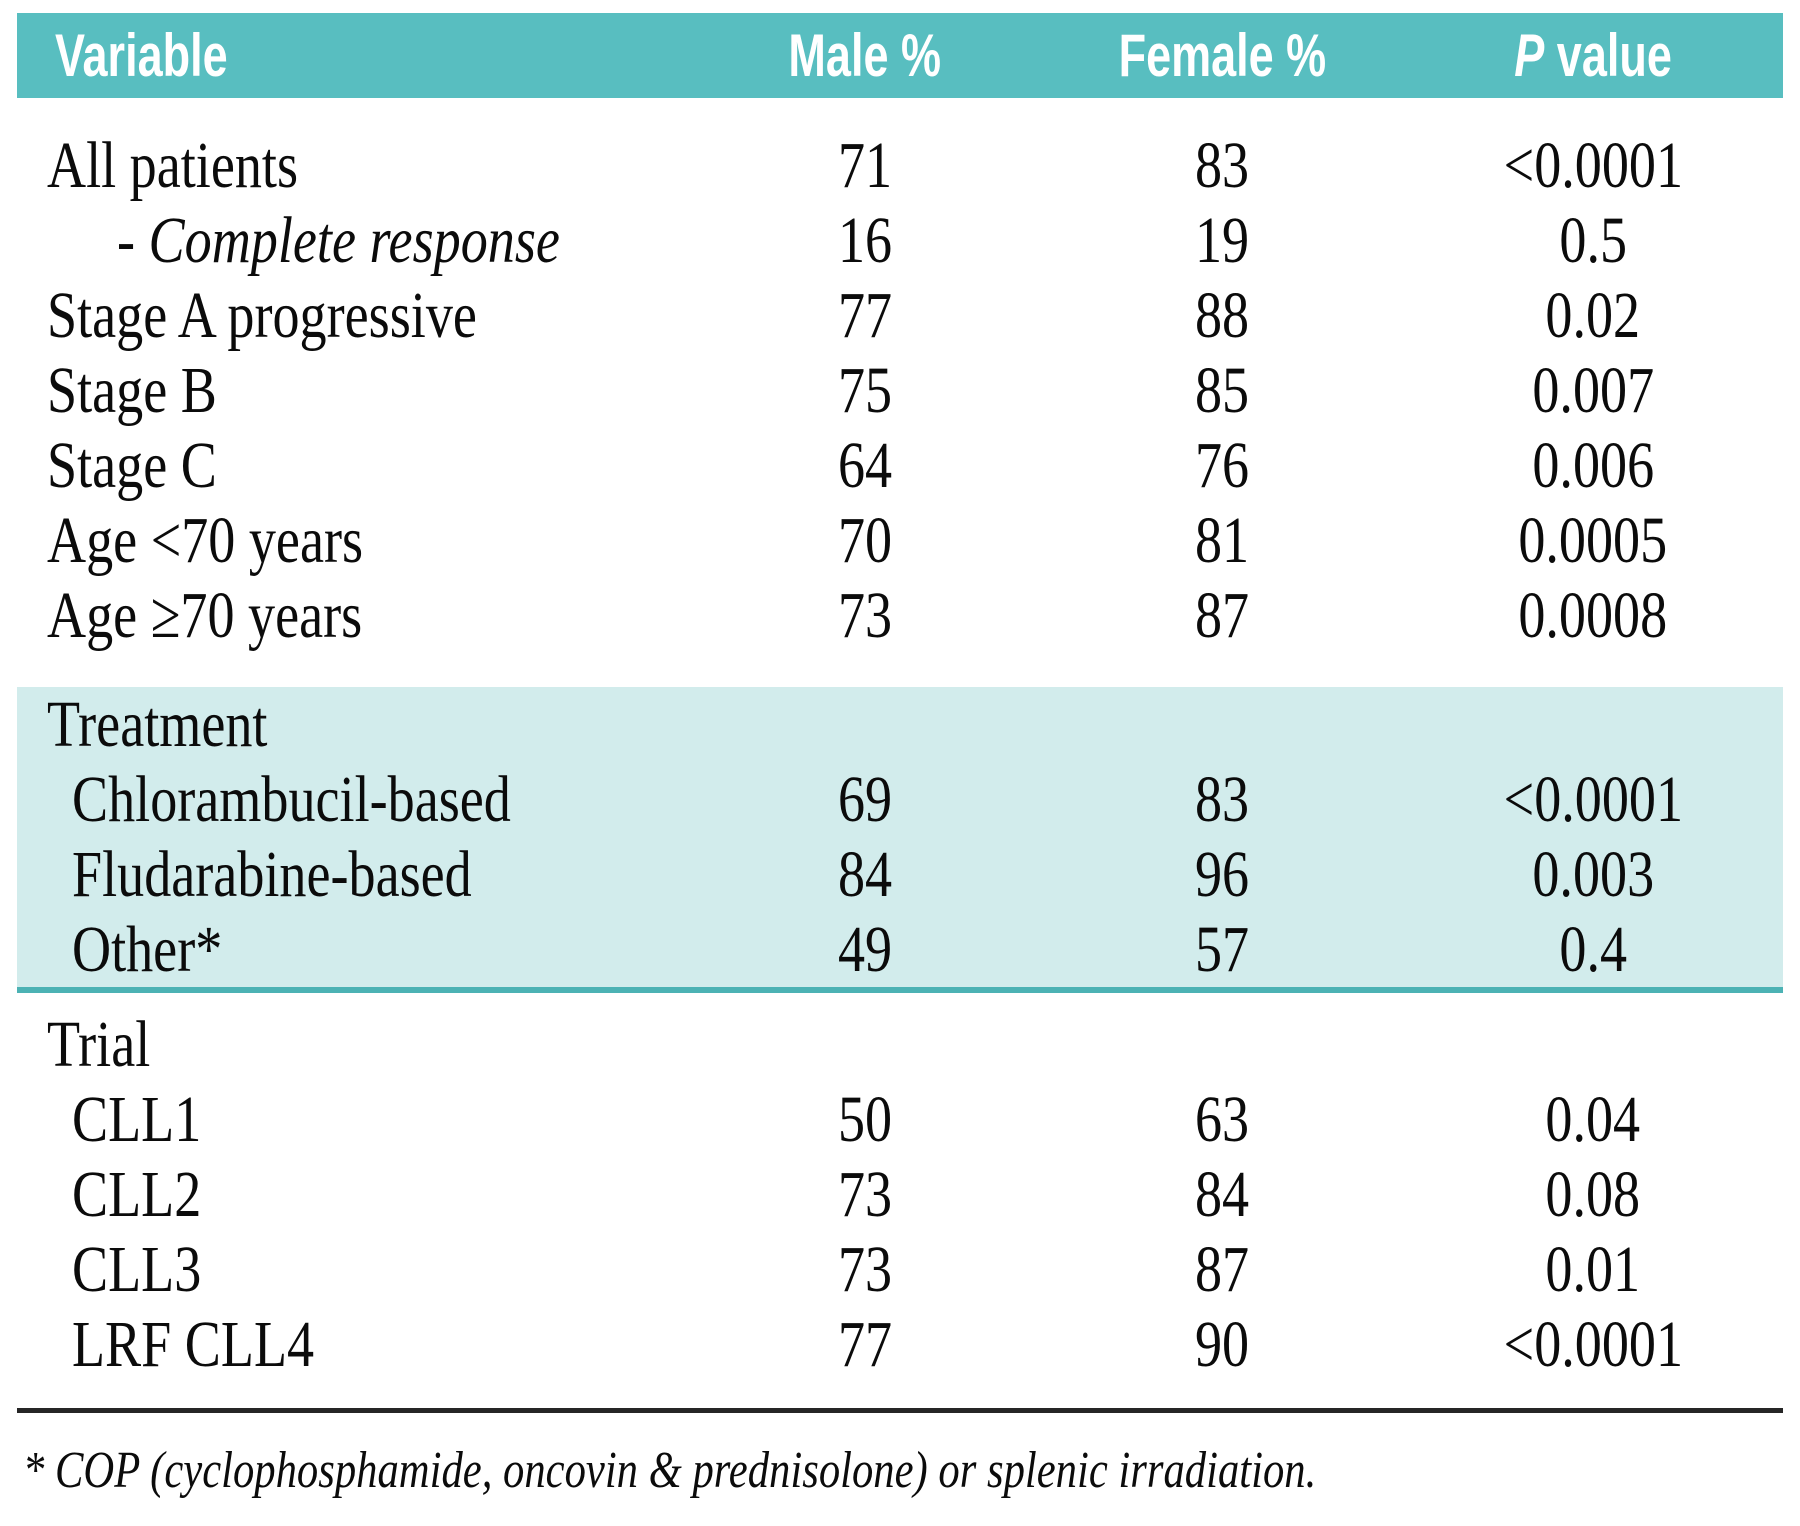 The image size is (1800, 1526). What do you see at coordinates (864, 874) in the screenshot?
I see `male-percent-cell: 84` at bounding box center [864, 874].